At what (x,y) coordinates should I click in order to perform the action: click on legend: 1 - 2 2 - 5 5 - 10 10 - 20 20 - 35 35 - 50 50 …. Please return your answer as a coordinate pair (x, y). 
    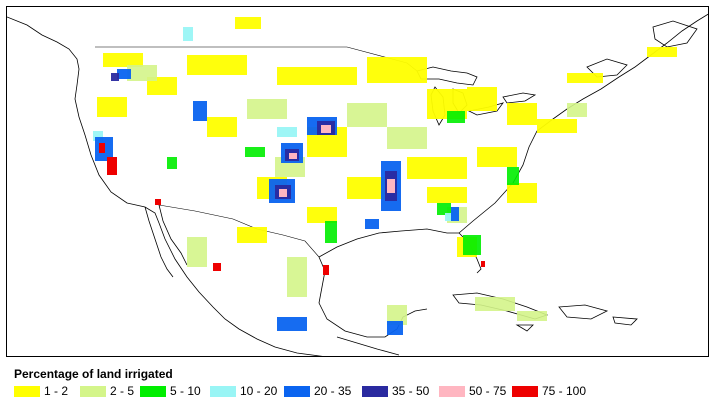
    Looking at the image, I should click on (359, 392).